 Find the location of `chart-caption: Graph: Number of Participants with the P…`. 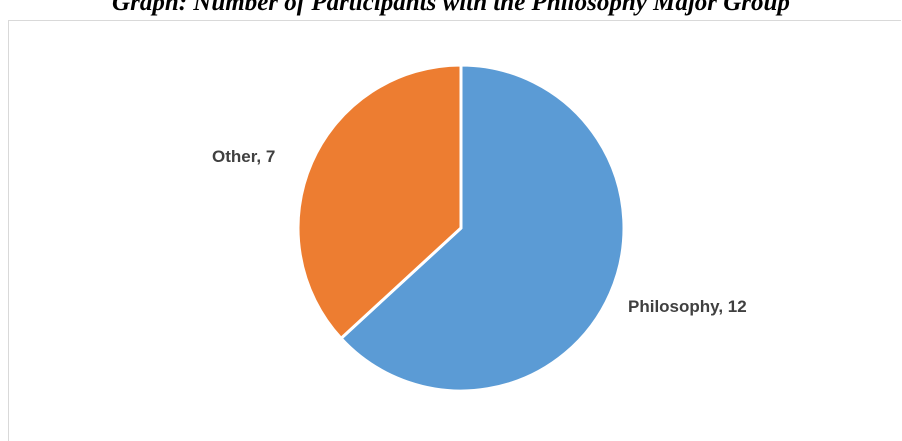

chart-caption: Graph: Number of Participants with the P… is located at coordinates (451, 8).